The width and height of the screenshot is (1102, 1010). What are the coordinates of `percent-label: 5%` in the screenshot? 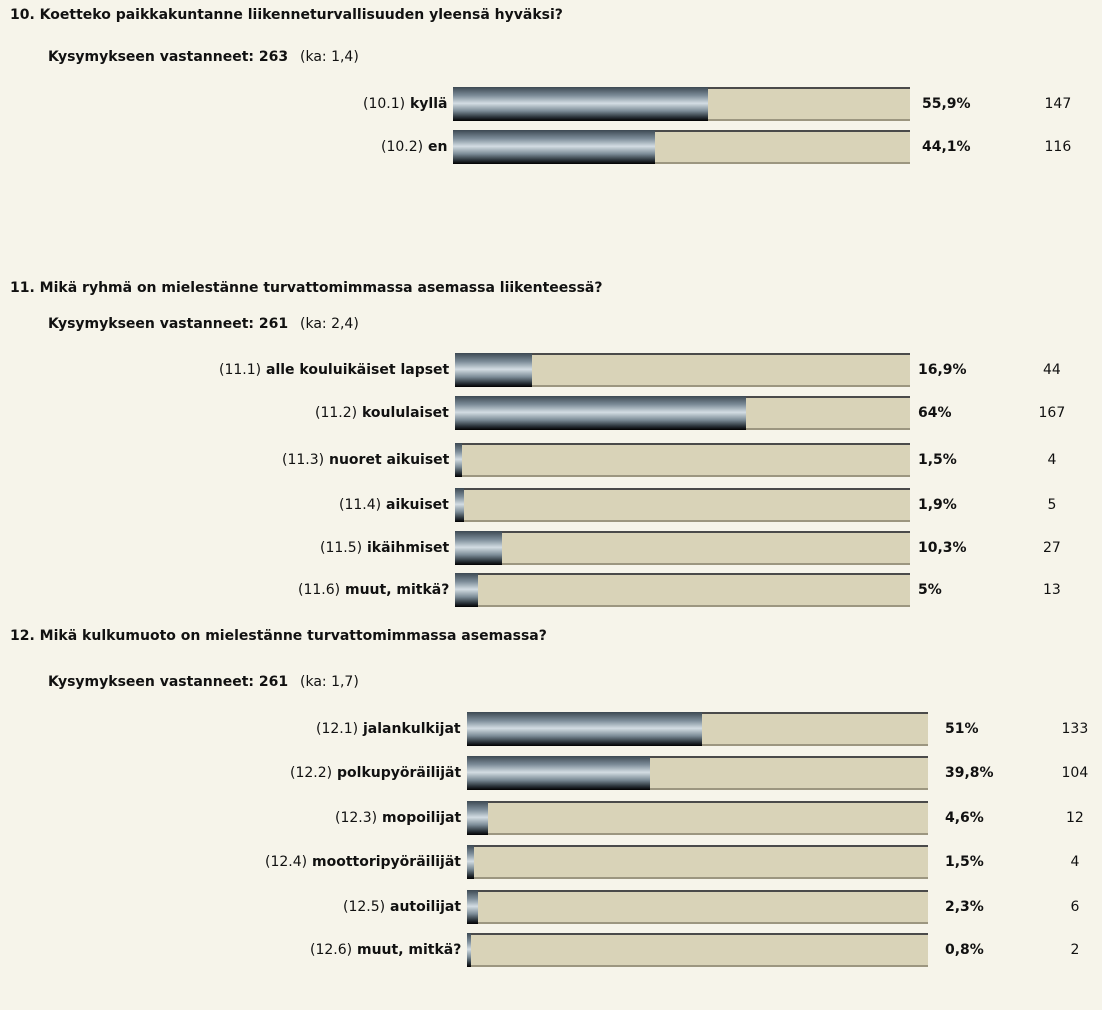 It's located at (930, 590).